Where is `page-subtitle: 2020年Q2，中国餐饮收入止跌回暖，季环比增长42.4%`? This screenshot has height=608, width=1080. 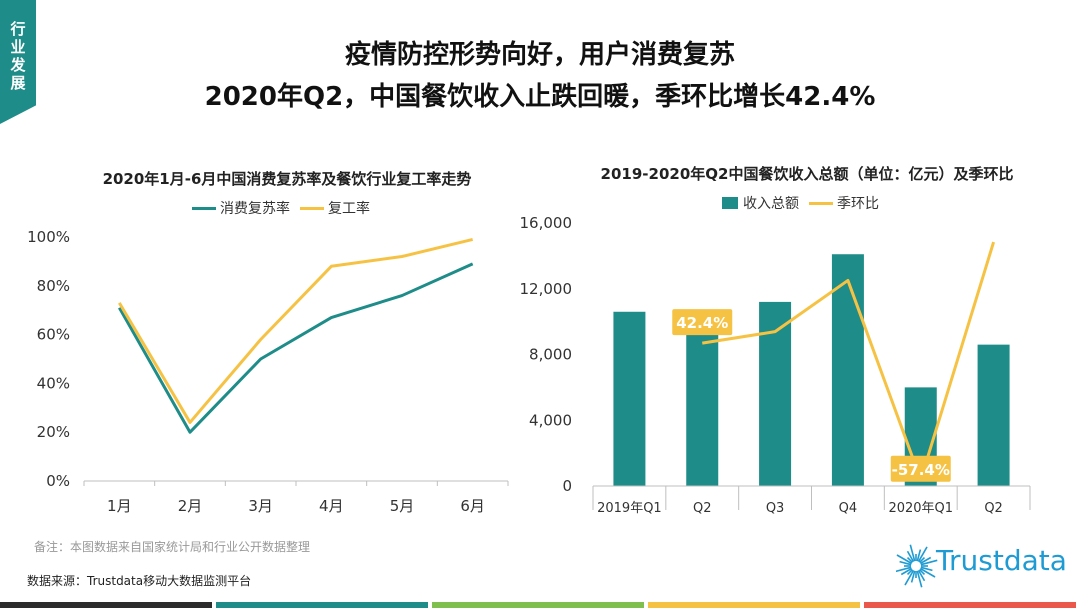
page-subtitle: 2020年Q2，中国餐饮收入止跌回暖，季环比增长42.4% is located at coordinates (540, 97).